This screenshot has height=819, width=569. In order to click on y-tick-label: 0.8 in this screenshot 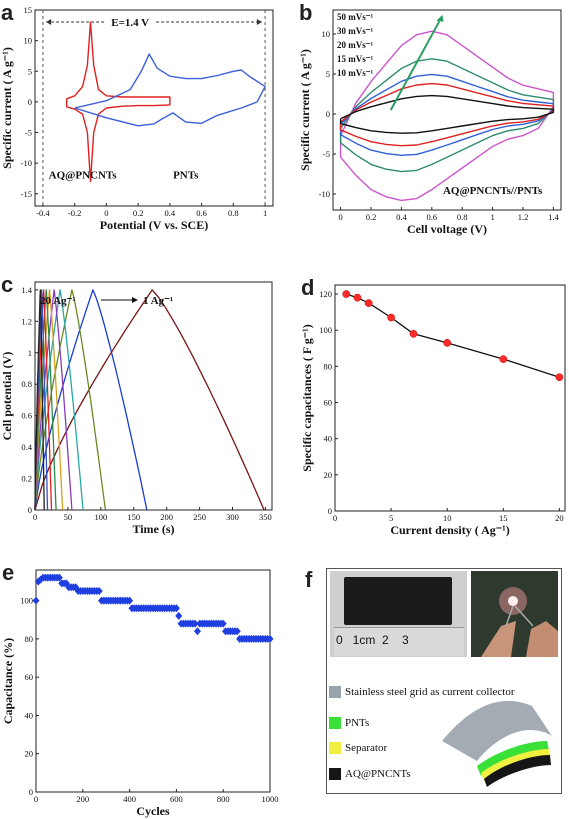, I will do `click(26, 384)`.